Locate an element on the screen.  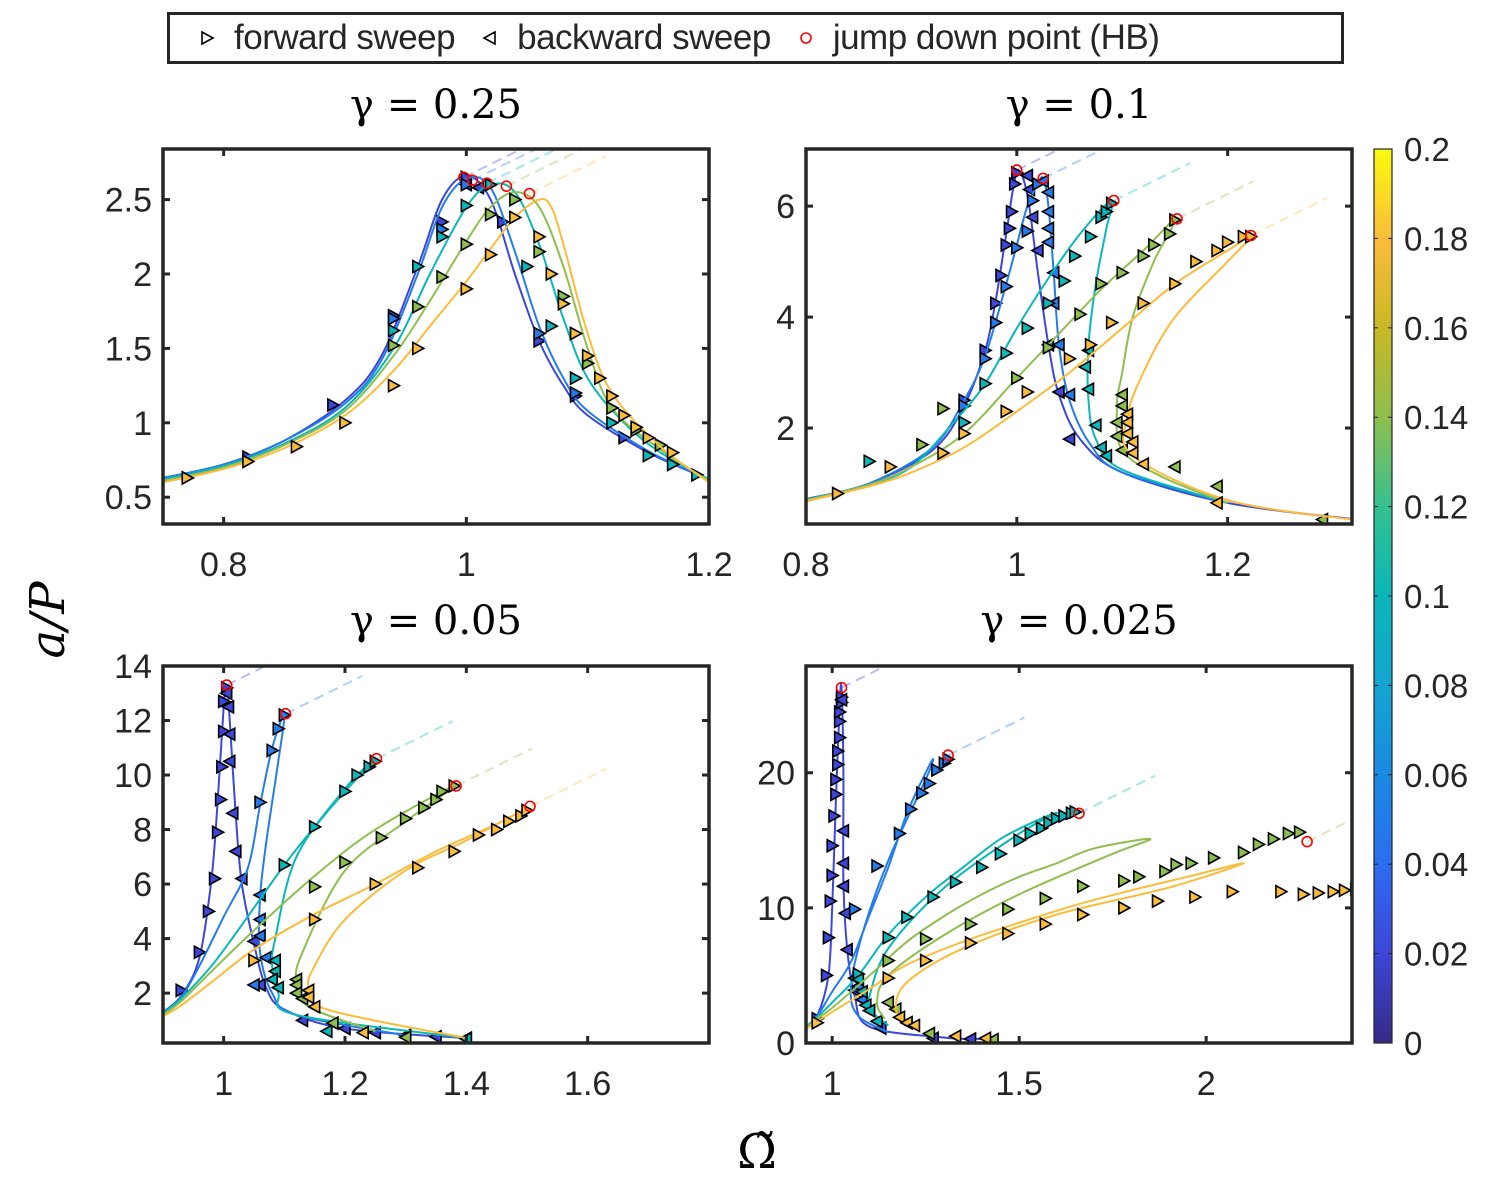
colorbar-tick-label: 0.14 is located at coordinates (1436, 417).